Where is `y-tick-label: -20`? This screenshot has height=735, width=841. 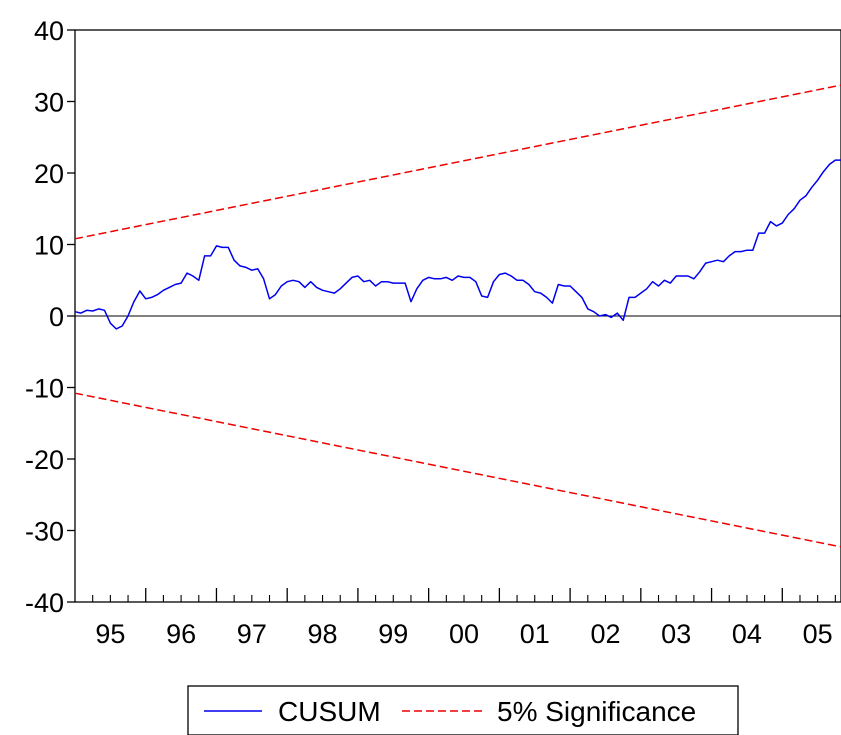 y-tick-label: -20 is located at coordinates (44, 460).